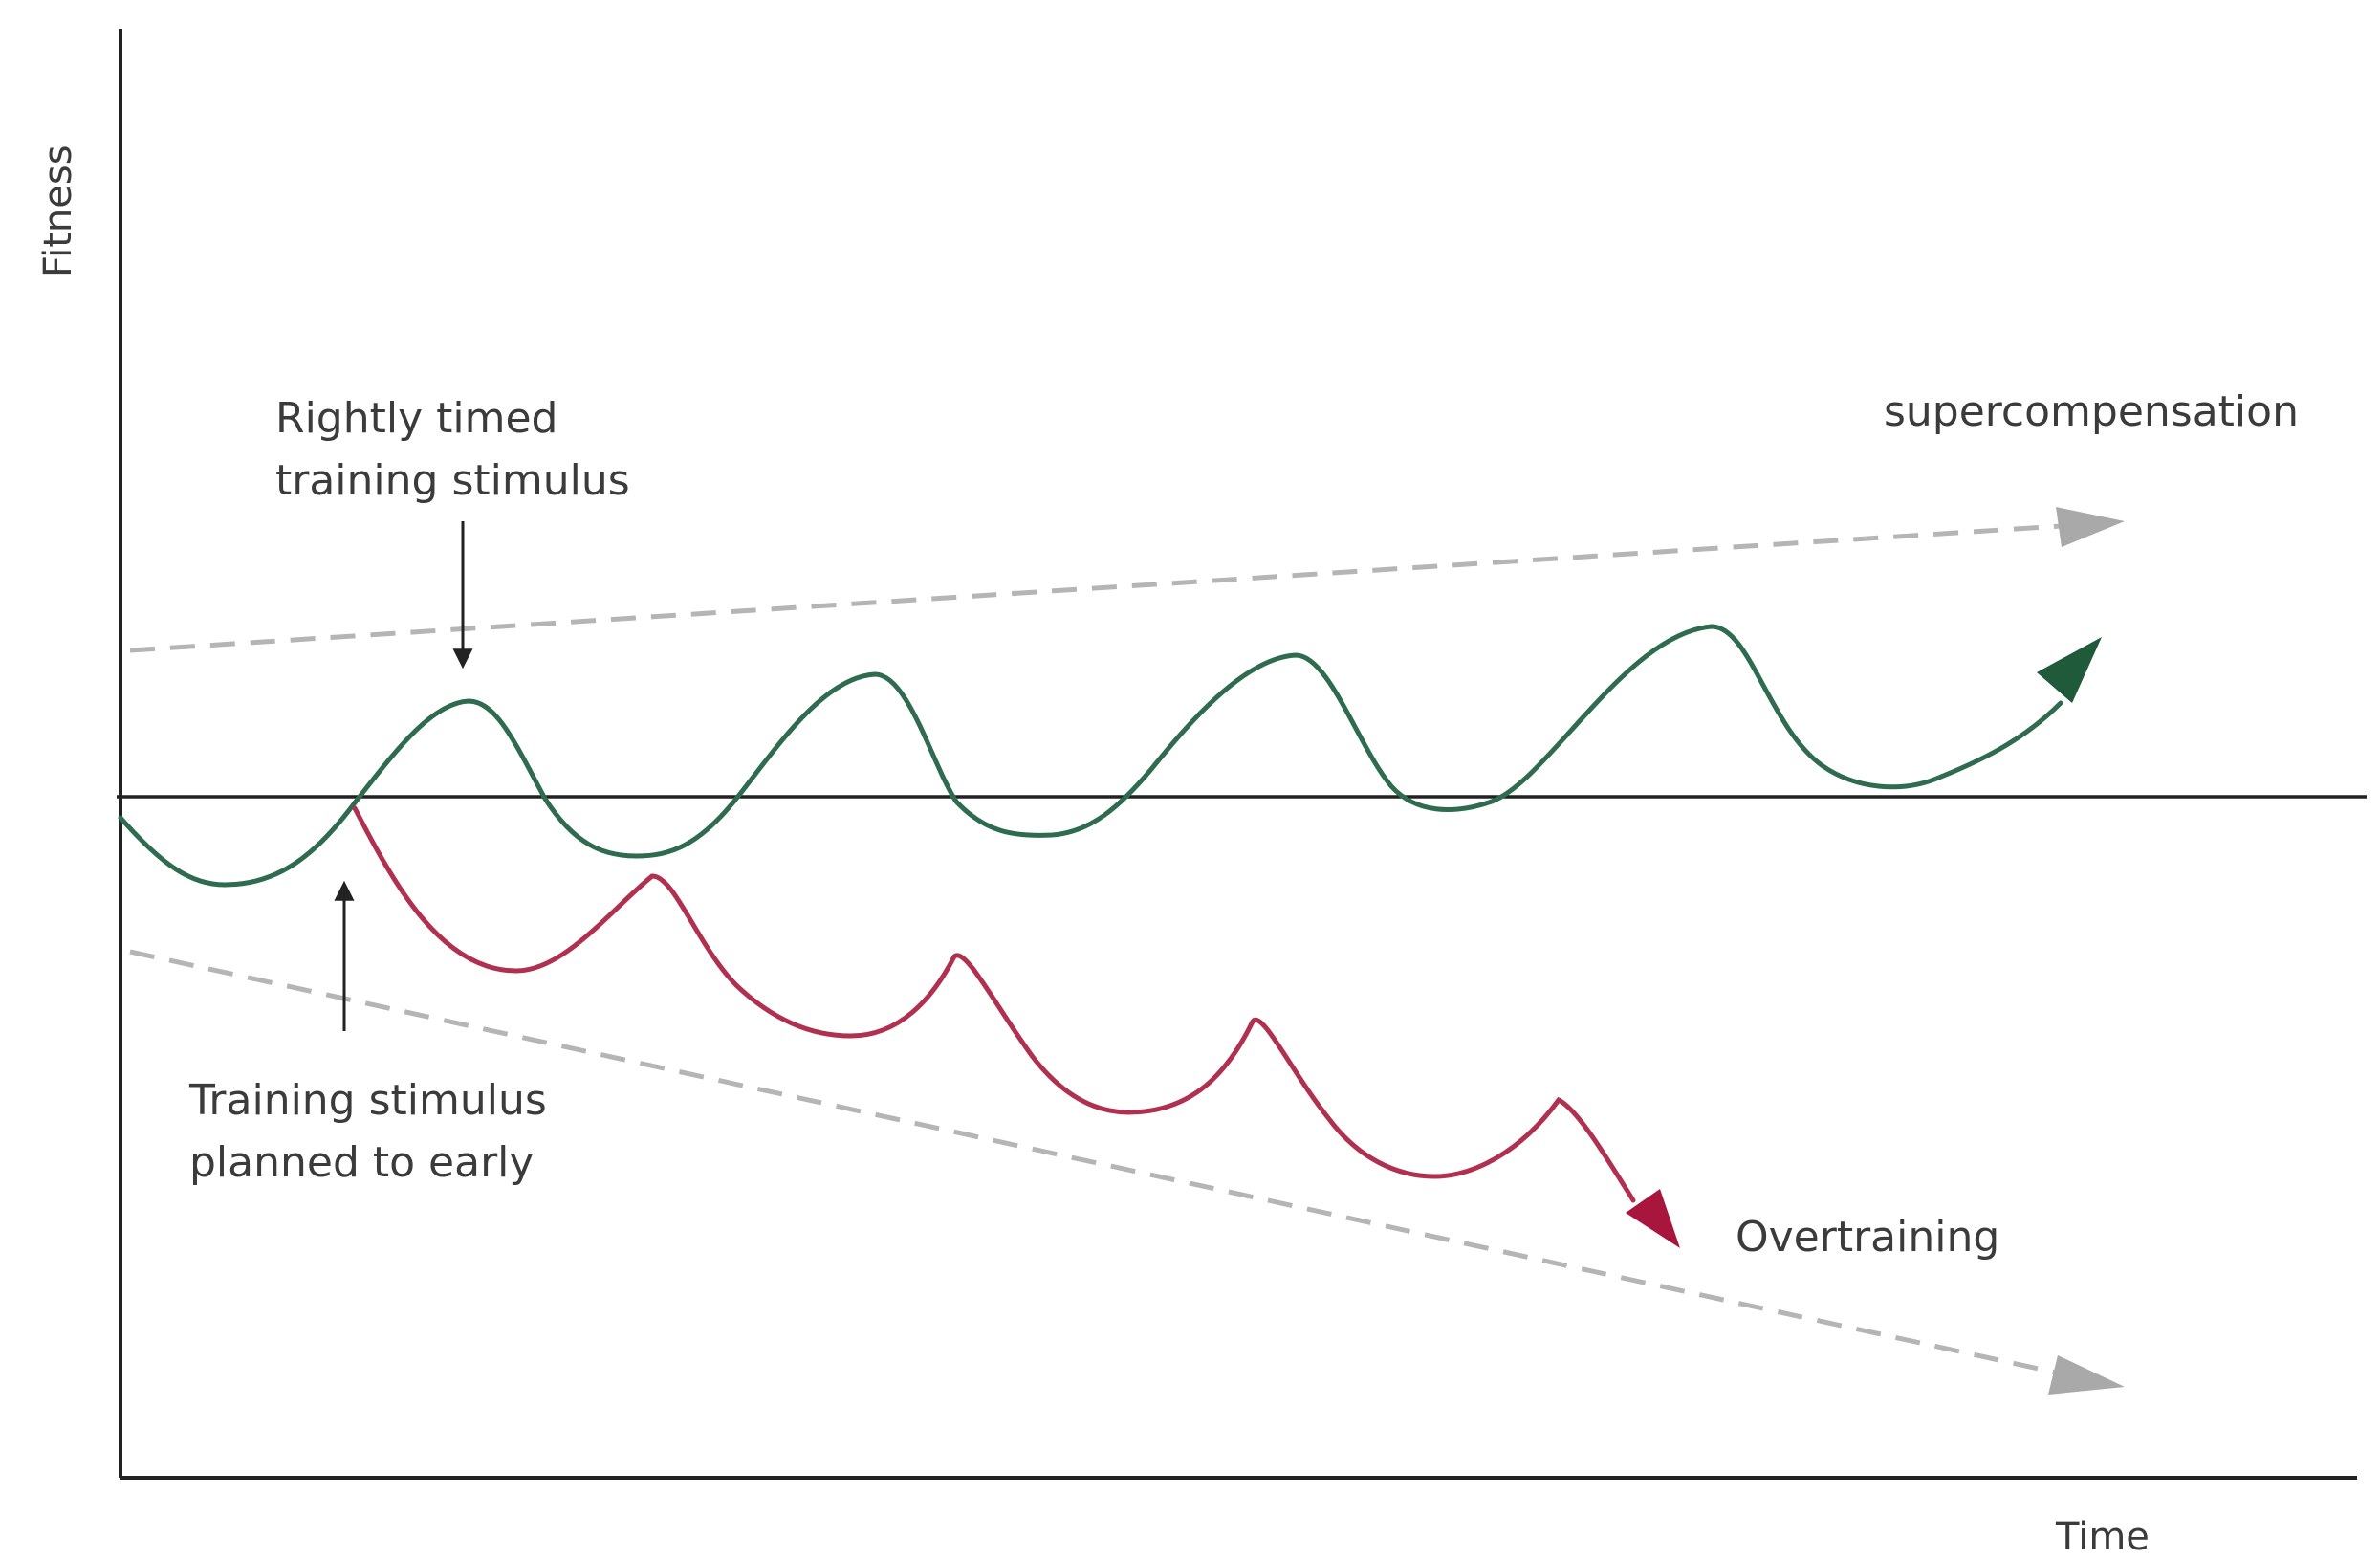  I want to click on overtraining-label: Overtraining, so click(1867, 1238).